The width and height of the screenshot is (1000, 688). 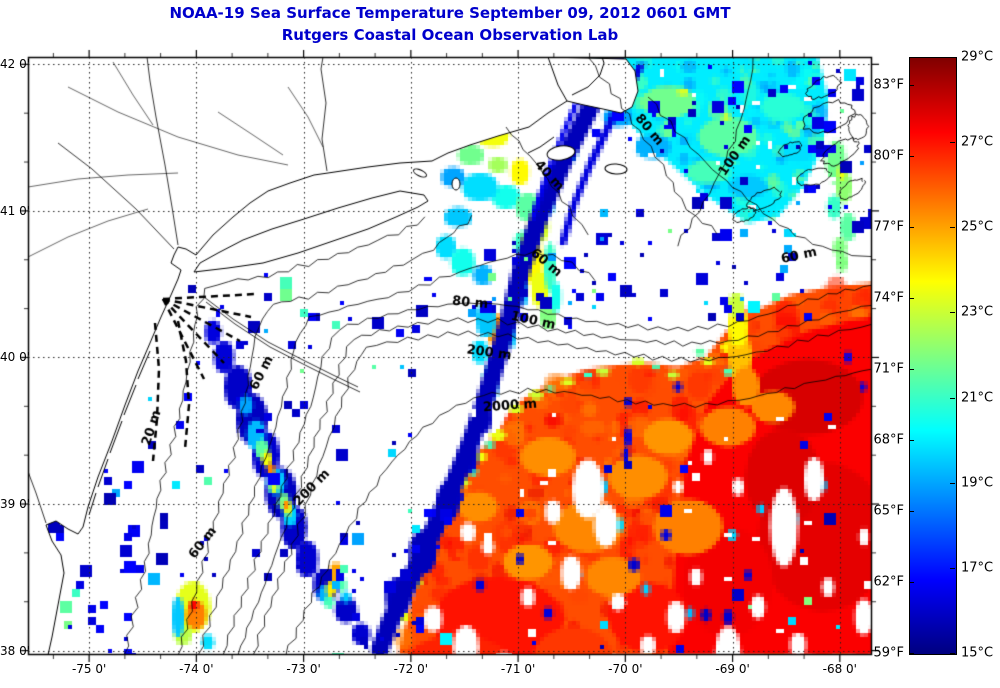 I want to click on x-tick-label: -74 0', so click(x=196, y=669).